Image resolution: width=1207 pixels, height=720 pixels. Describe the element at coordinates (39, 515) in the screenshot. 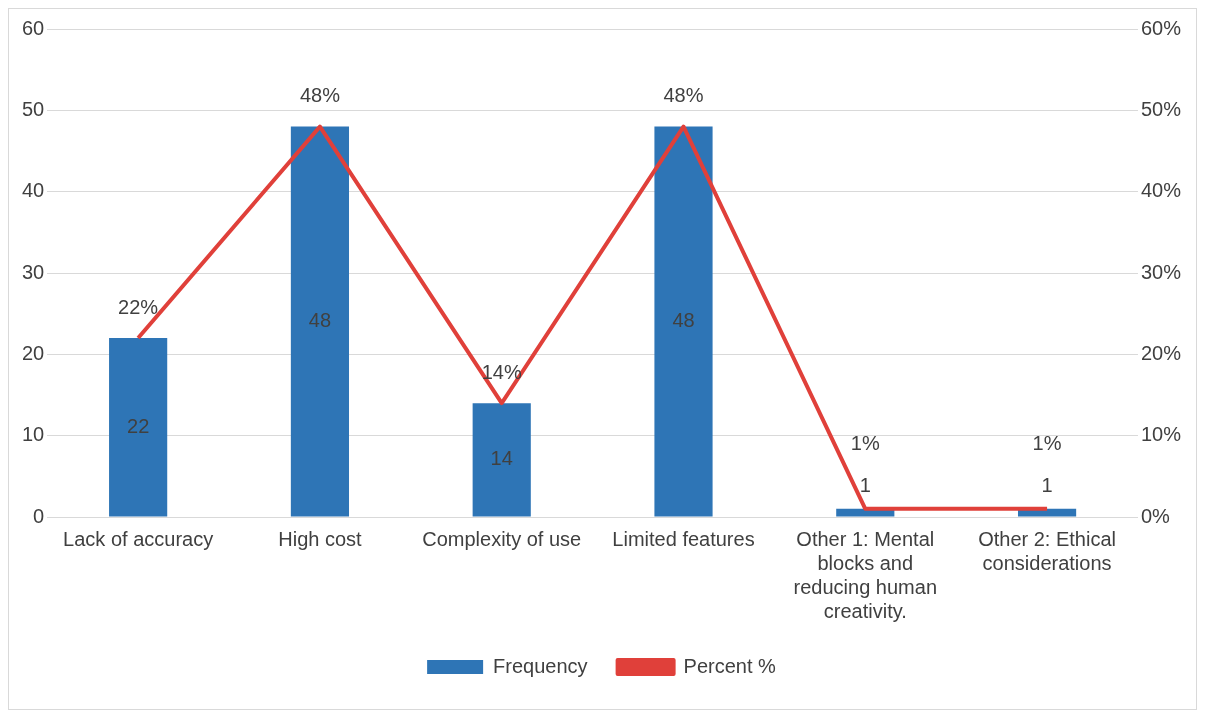

I see `y-tick-label: 0` at that location.